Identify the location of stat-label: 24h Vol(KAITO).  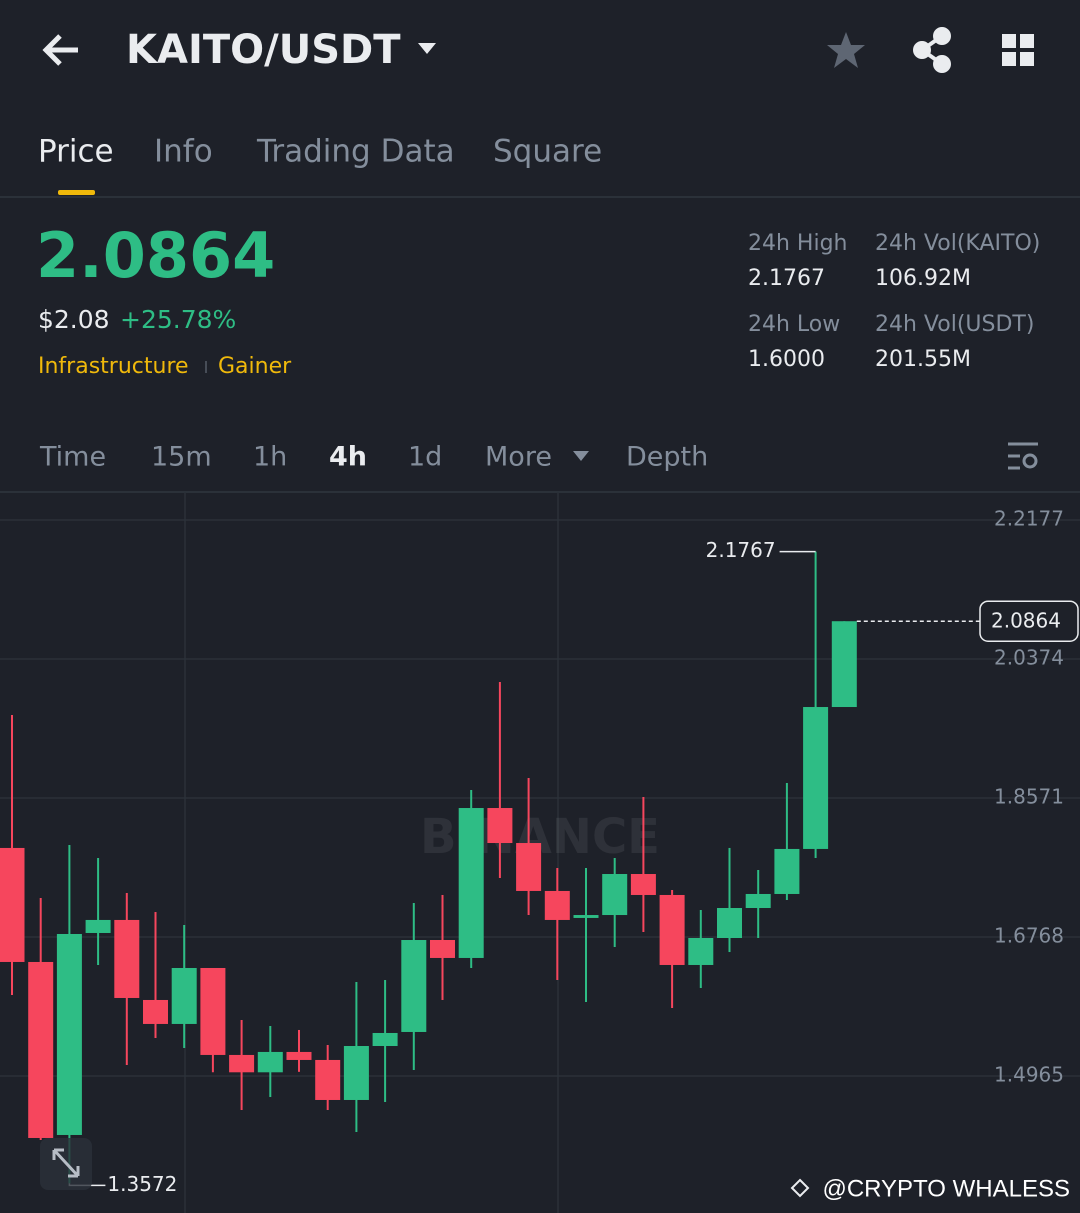
(957, 243).